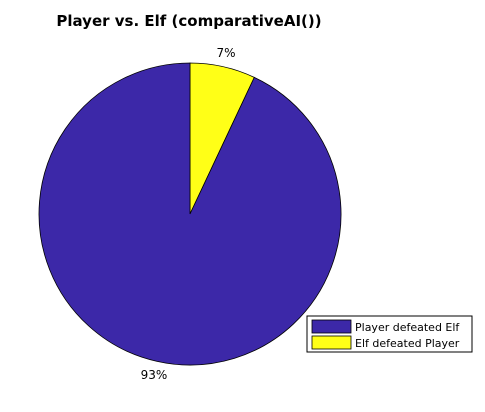 The height and width of the screenshot is (412, 485). What do you see at coordinates (407, 327) in the screenshot?
I see `legend-label-player-defeated-elf: Player defeated Elf` at bounding box center [407, 327].